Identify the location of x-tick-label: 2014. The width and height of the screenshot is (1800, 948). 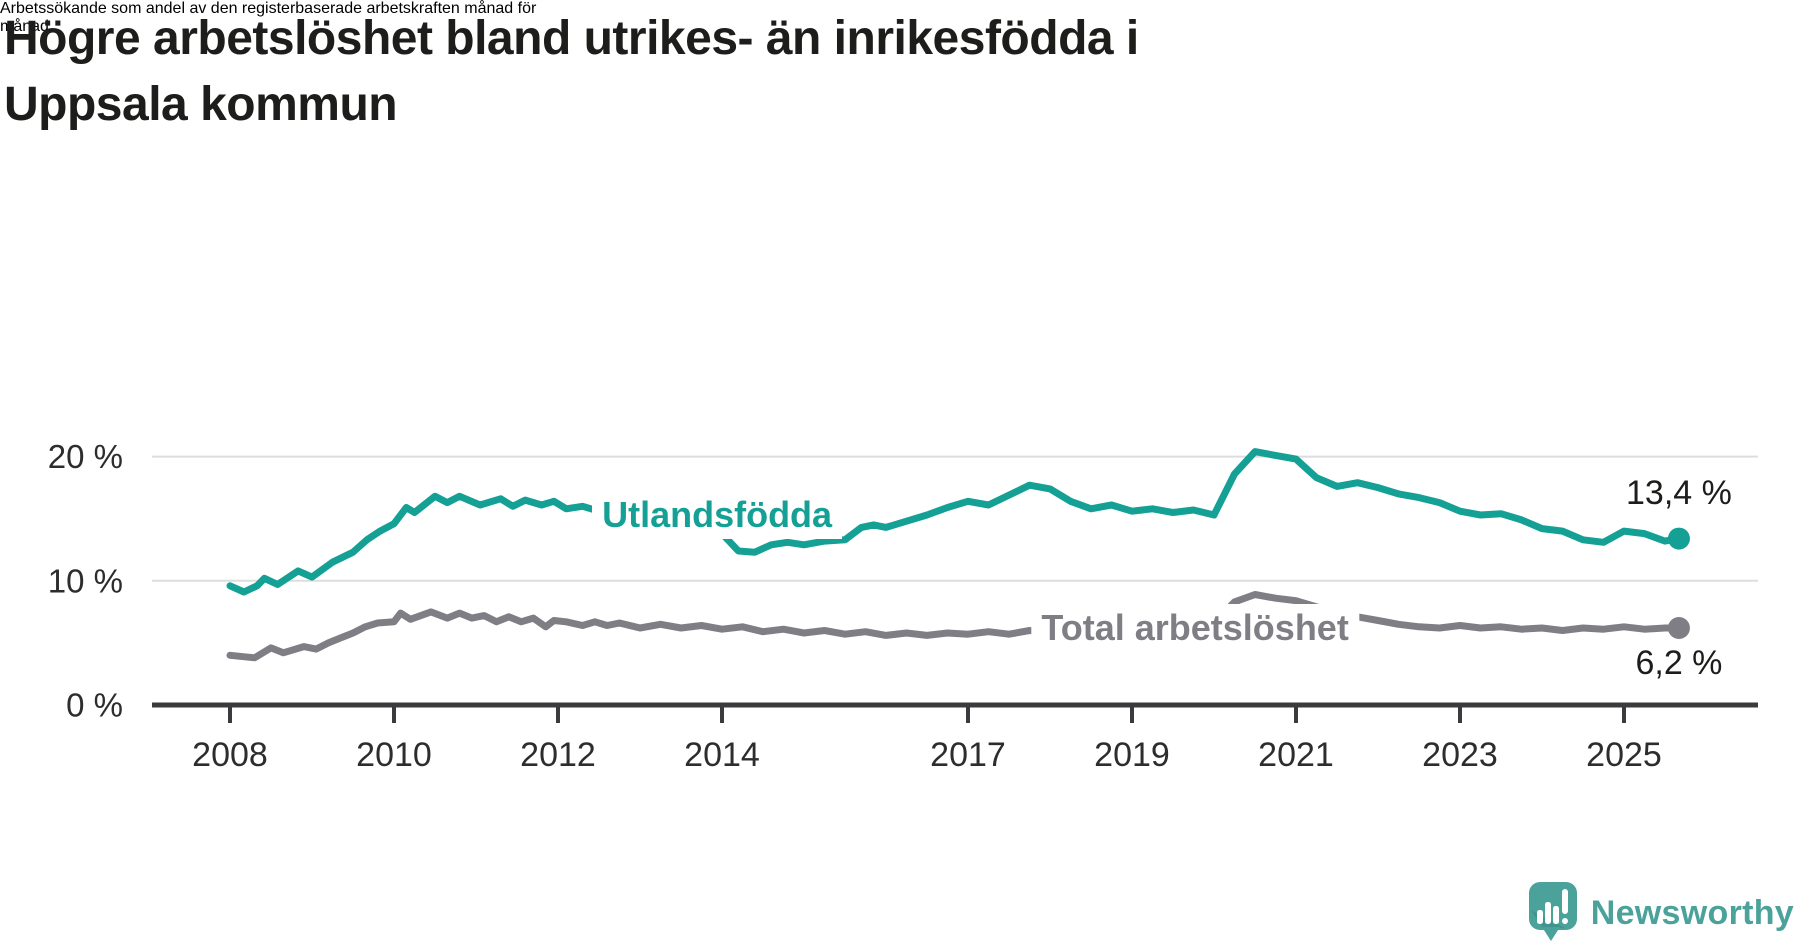
(722, 755).